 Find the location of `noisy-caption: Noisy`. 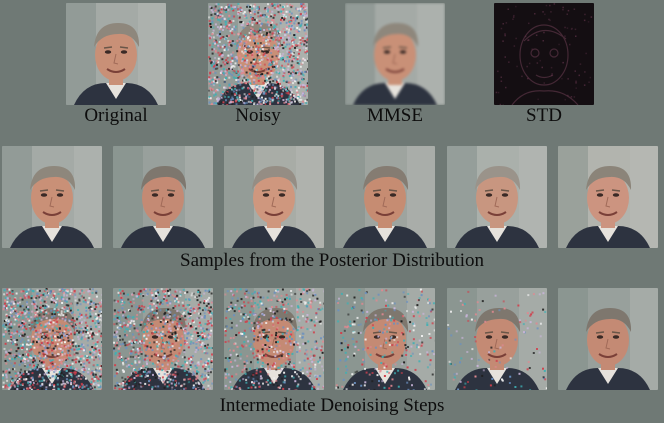

noisy-caption: Noisy is located at coordinates (258, 115).